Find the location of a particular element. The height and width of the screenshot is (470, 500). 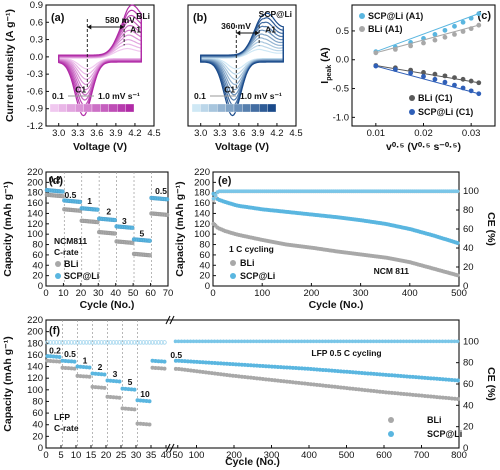

x-tick-label: 200 is located at coordinates (311, 293).